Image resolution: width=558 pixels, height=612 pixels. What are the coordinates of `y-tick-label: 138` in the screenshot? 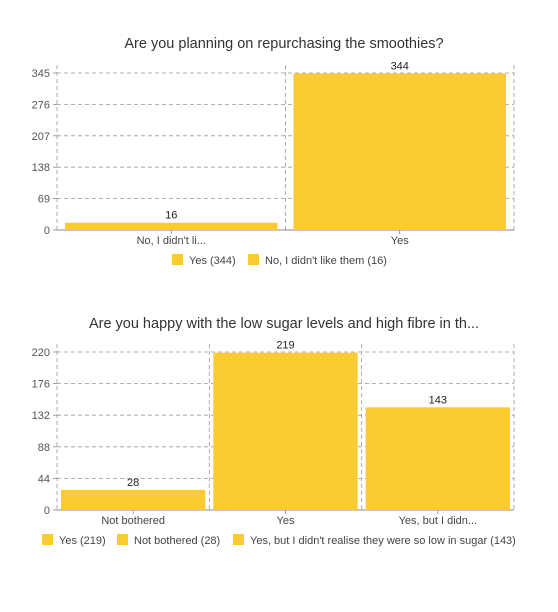 It's located at (41, 168).